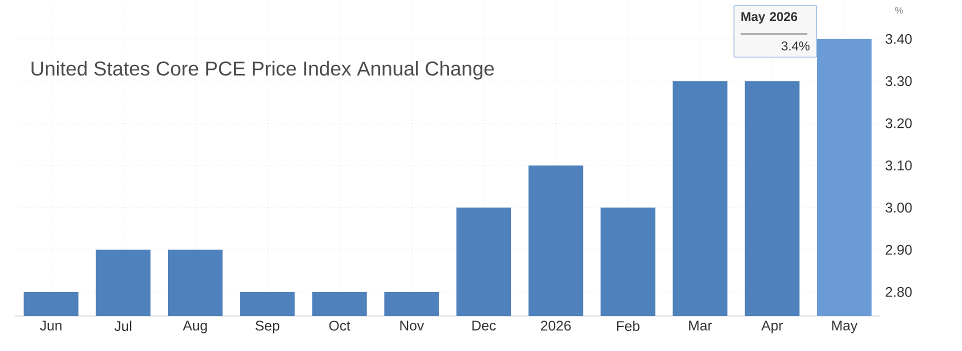  I want to click on y-tick-label: 3.40, so click(899, 39).